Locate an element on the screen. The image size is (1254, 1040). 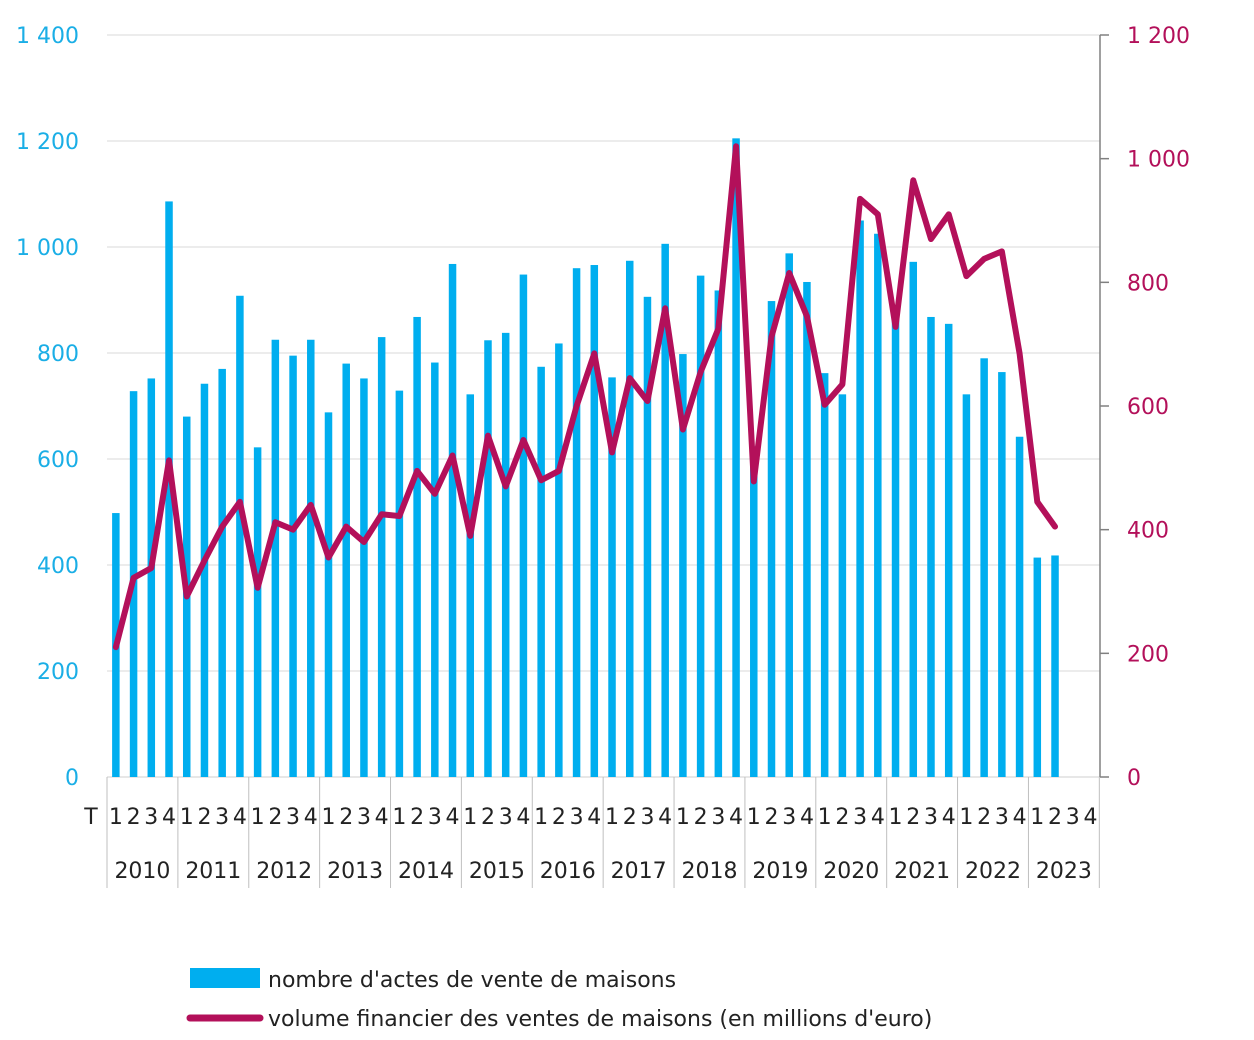
right-tick-label: 1 000 is located at coordinates (1158, 160).